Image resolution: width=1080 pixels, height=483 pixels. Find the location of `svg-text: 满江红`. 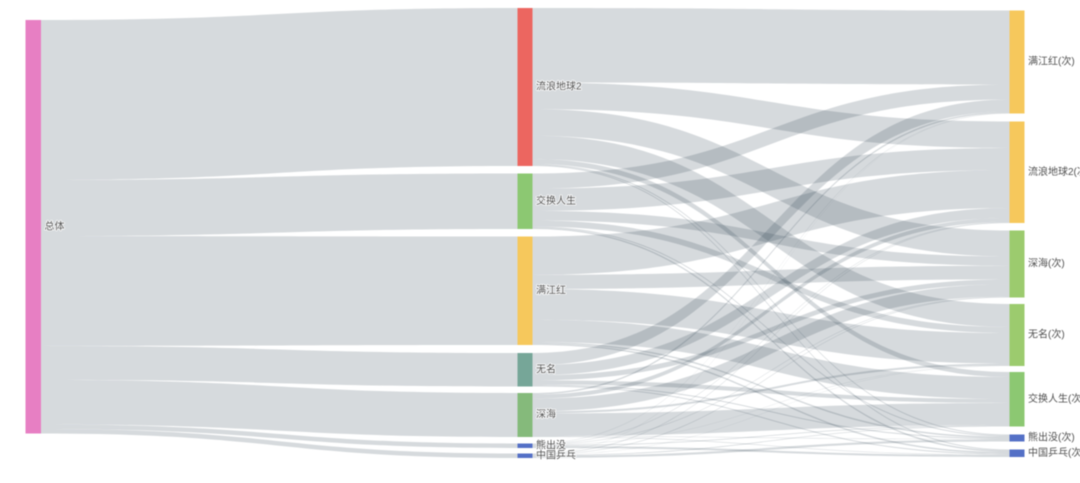

svg-text: 满江红 is located at coordinates (551, 289).